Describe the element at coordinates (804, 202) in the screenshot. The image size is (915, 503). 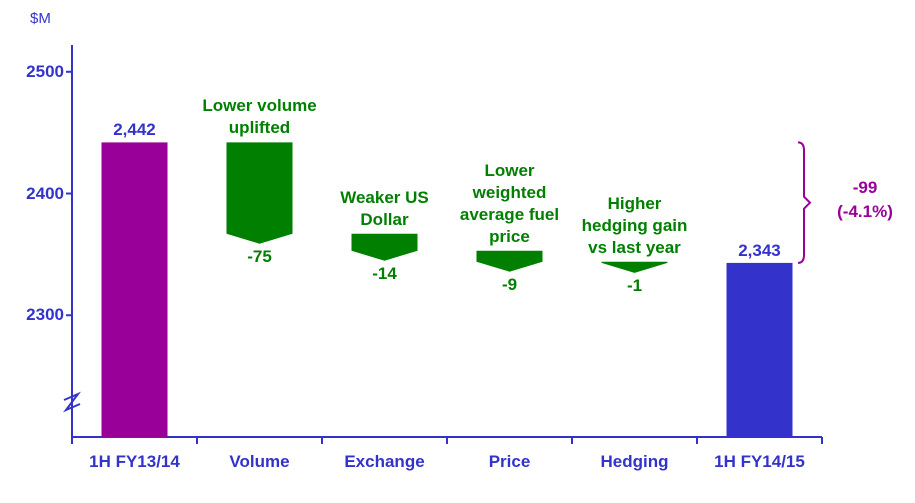
I see `change-bracket` at that location.